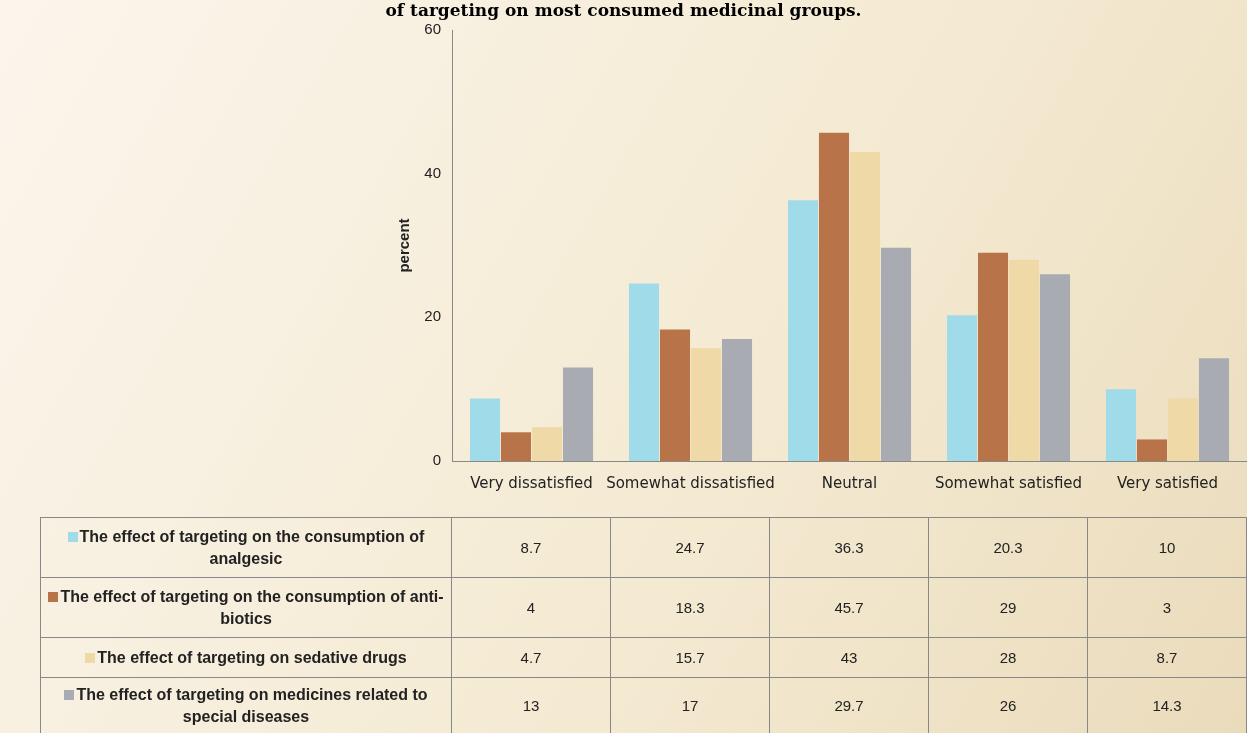 The width and height of the screenshot is (1247, 733). What do you see at coordinates (849, 607) in the screenshot?
I see `data-label: 45.7` at bounding box center [849, 607].